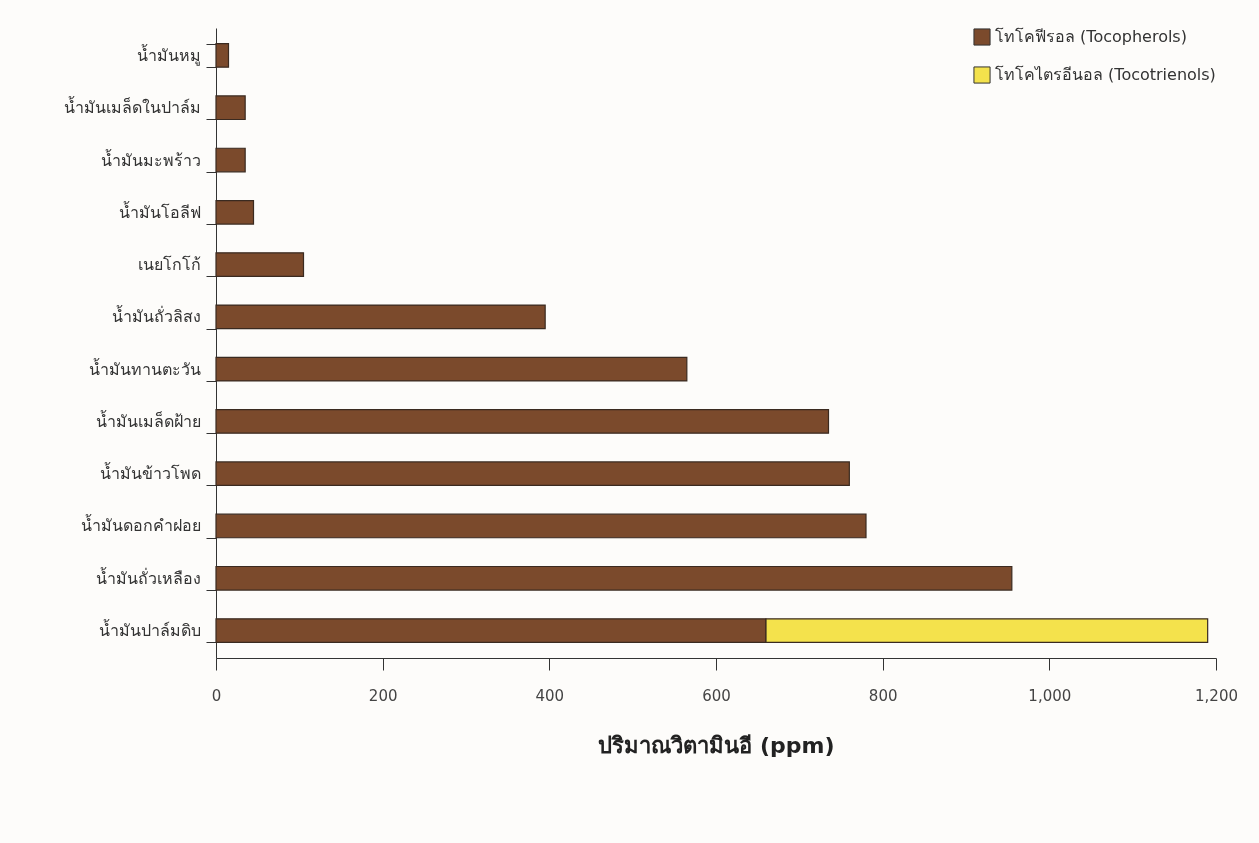  I want to click on x-axis-title: ปริมาณวิตามินอี (ppm), so click(716, 745).